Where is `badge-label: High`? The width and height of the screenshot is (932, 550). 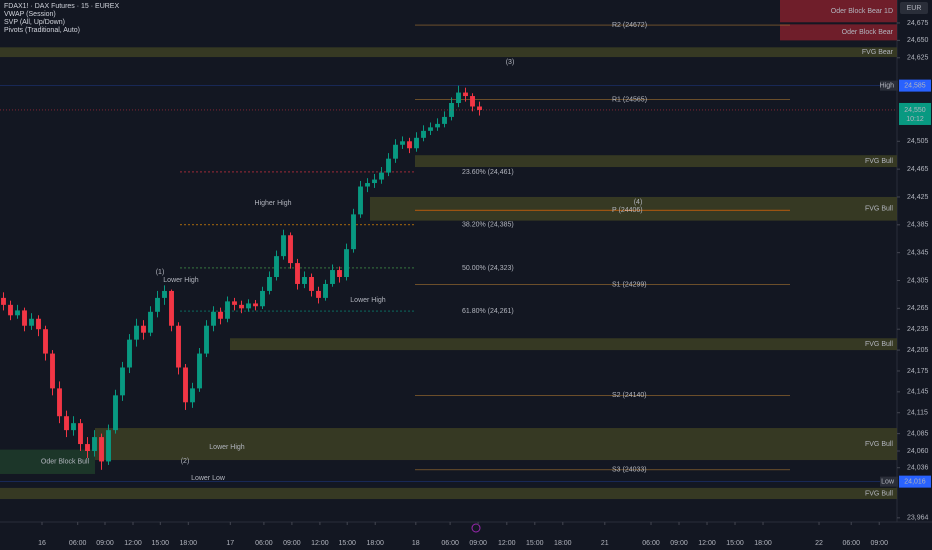 badge-label: High is located at coordinates (887, 85).